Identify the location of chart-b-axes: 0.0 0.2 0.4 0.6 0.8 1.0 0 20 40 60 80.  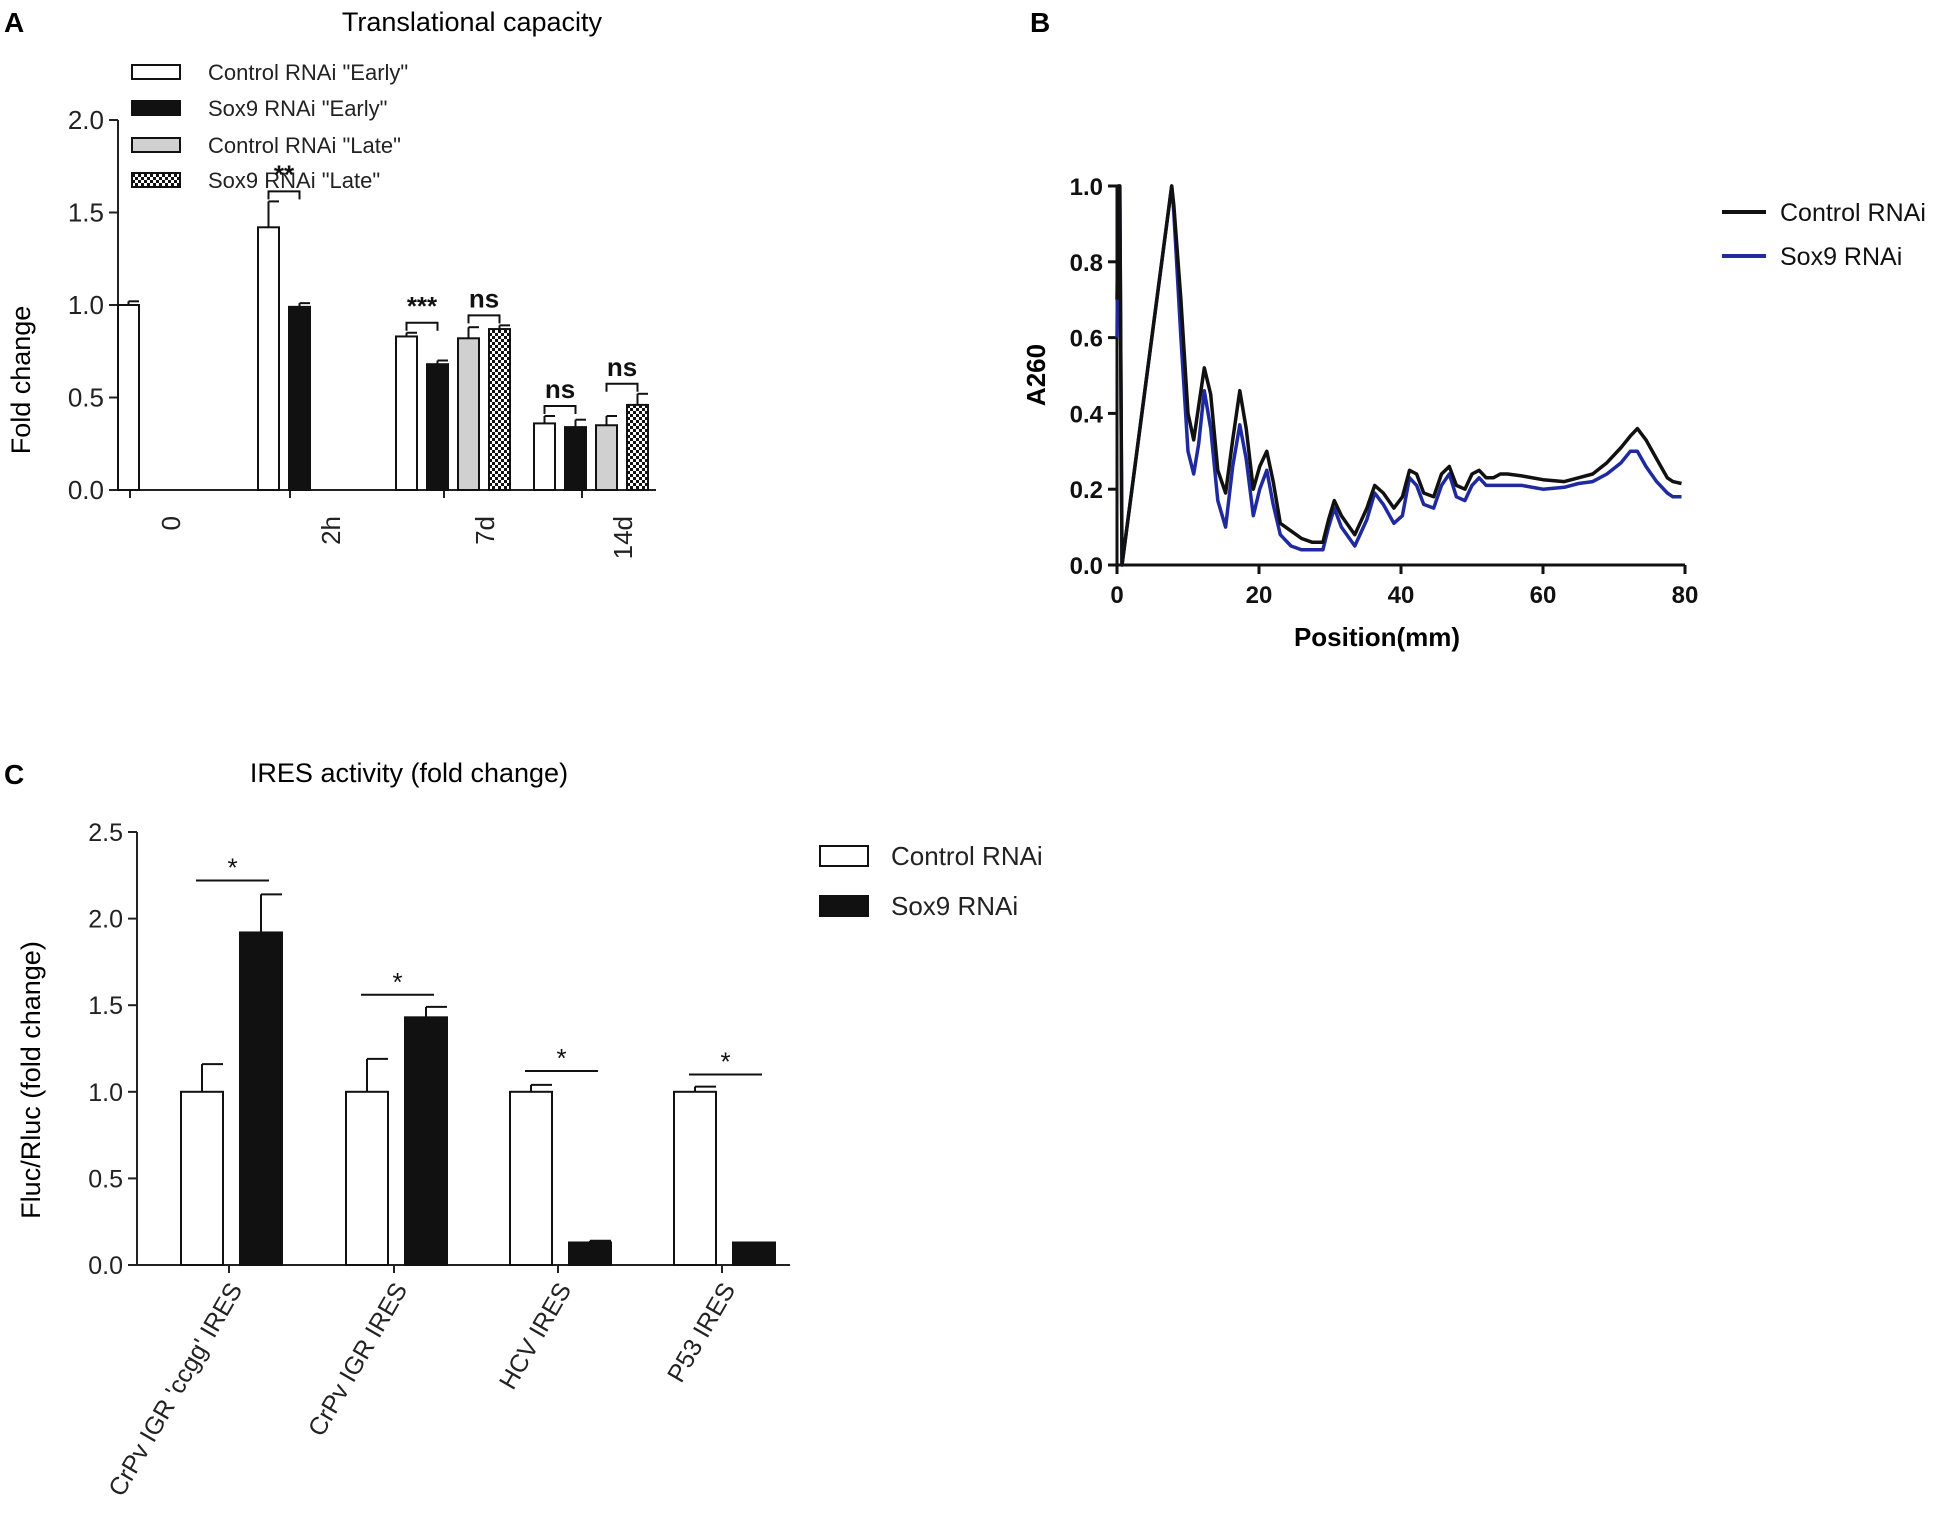
(1384, 391).